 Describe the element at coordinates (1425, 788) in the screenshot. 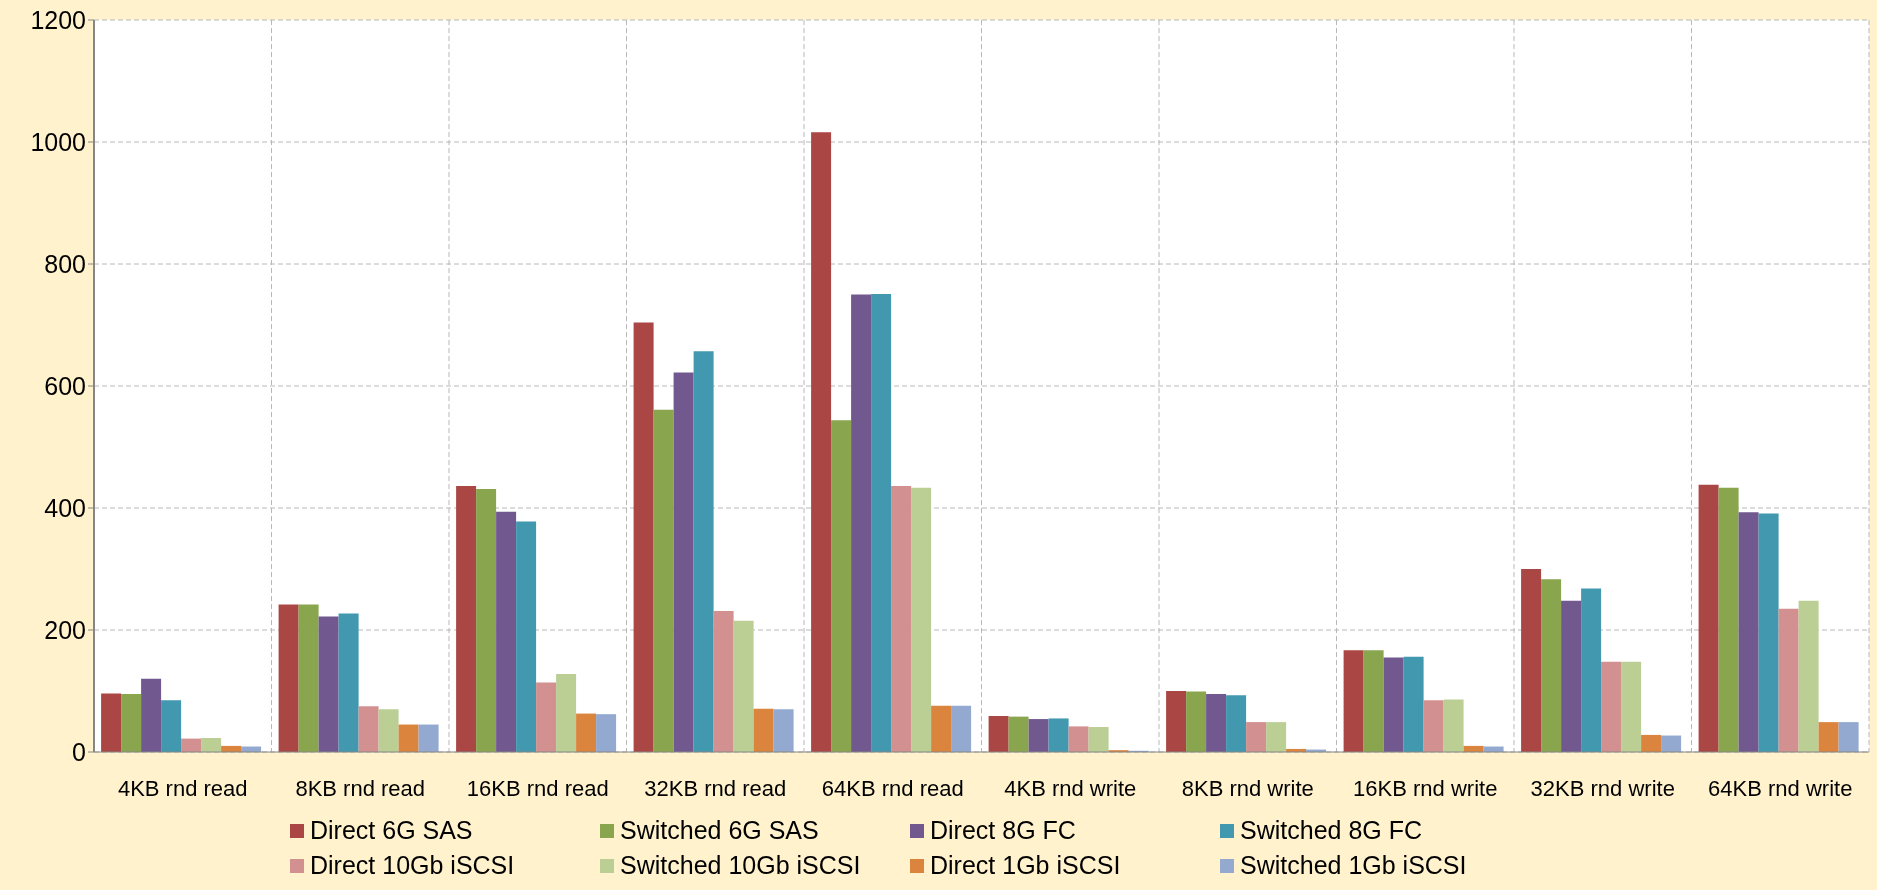

I see `x-tick-label: 16KB rnd write` at that location.